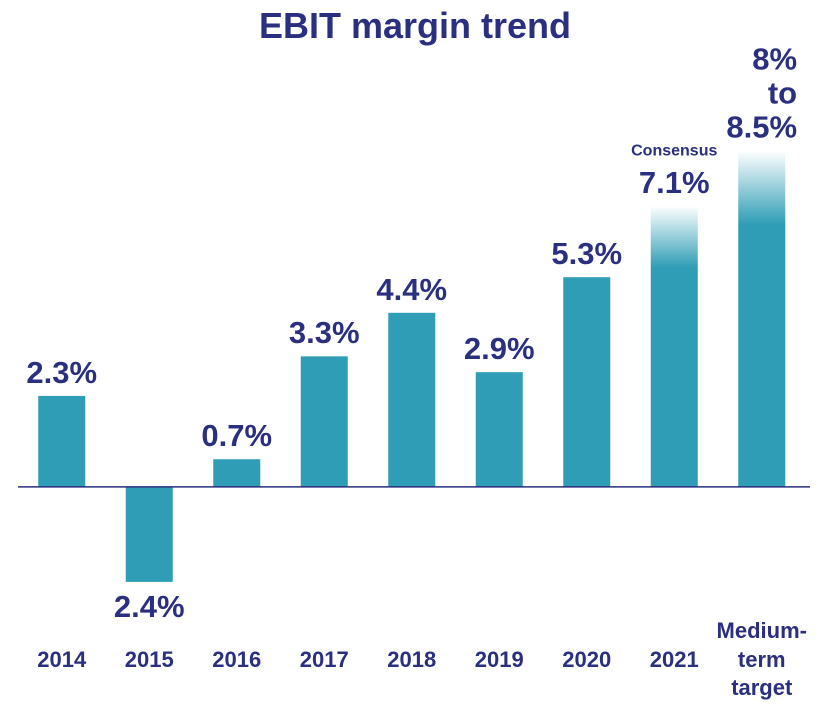 The height and width of the screenshot is (727, 830). What do you see at coordinates (237, 436) in the screenshot?
I see `value-label: 0.7%` at bounding box center [237, 436].